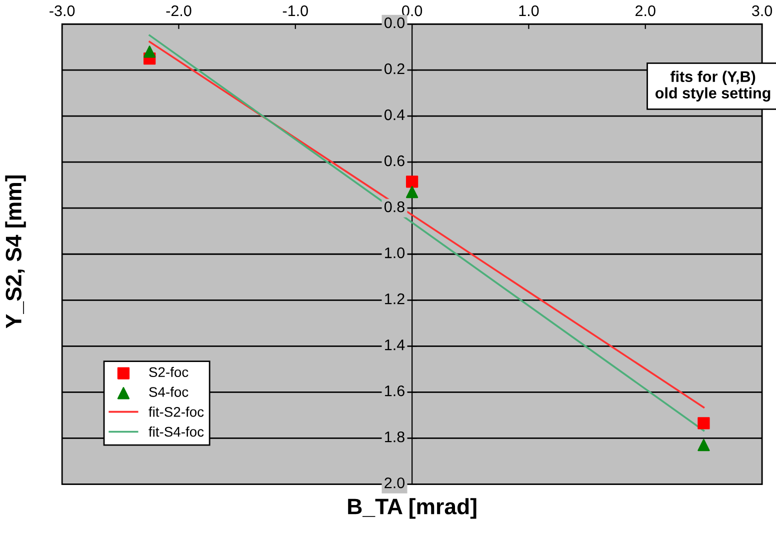  Describe the element at coordinates (176, 431) in the screenshot. I see `legend-label: fit-S4-foc` at that location.